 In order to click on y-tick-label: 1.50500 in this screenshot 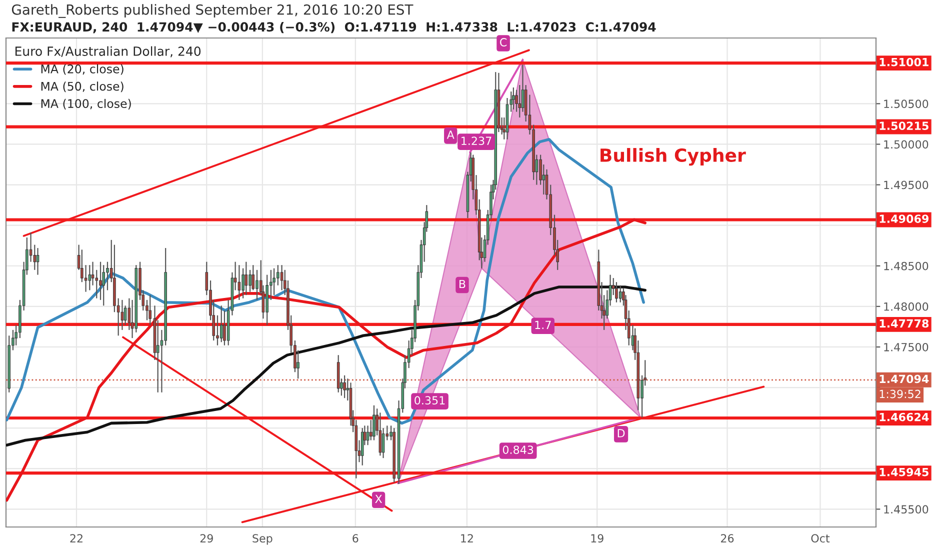, I will do `click(906, 104)`.